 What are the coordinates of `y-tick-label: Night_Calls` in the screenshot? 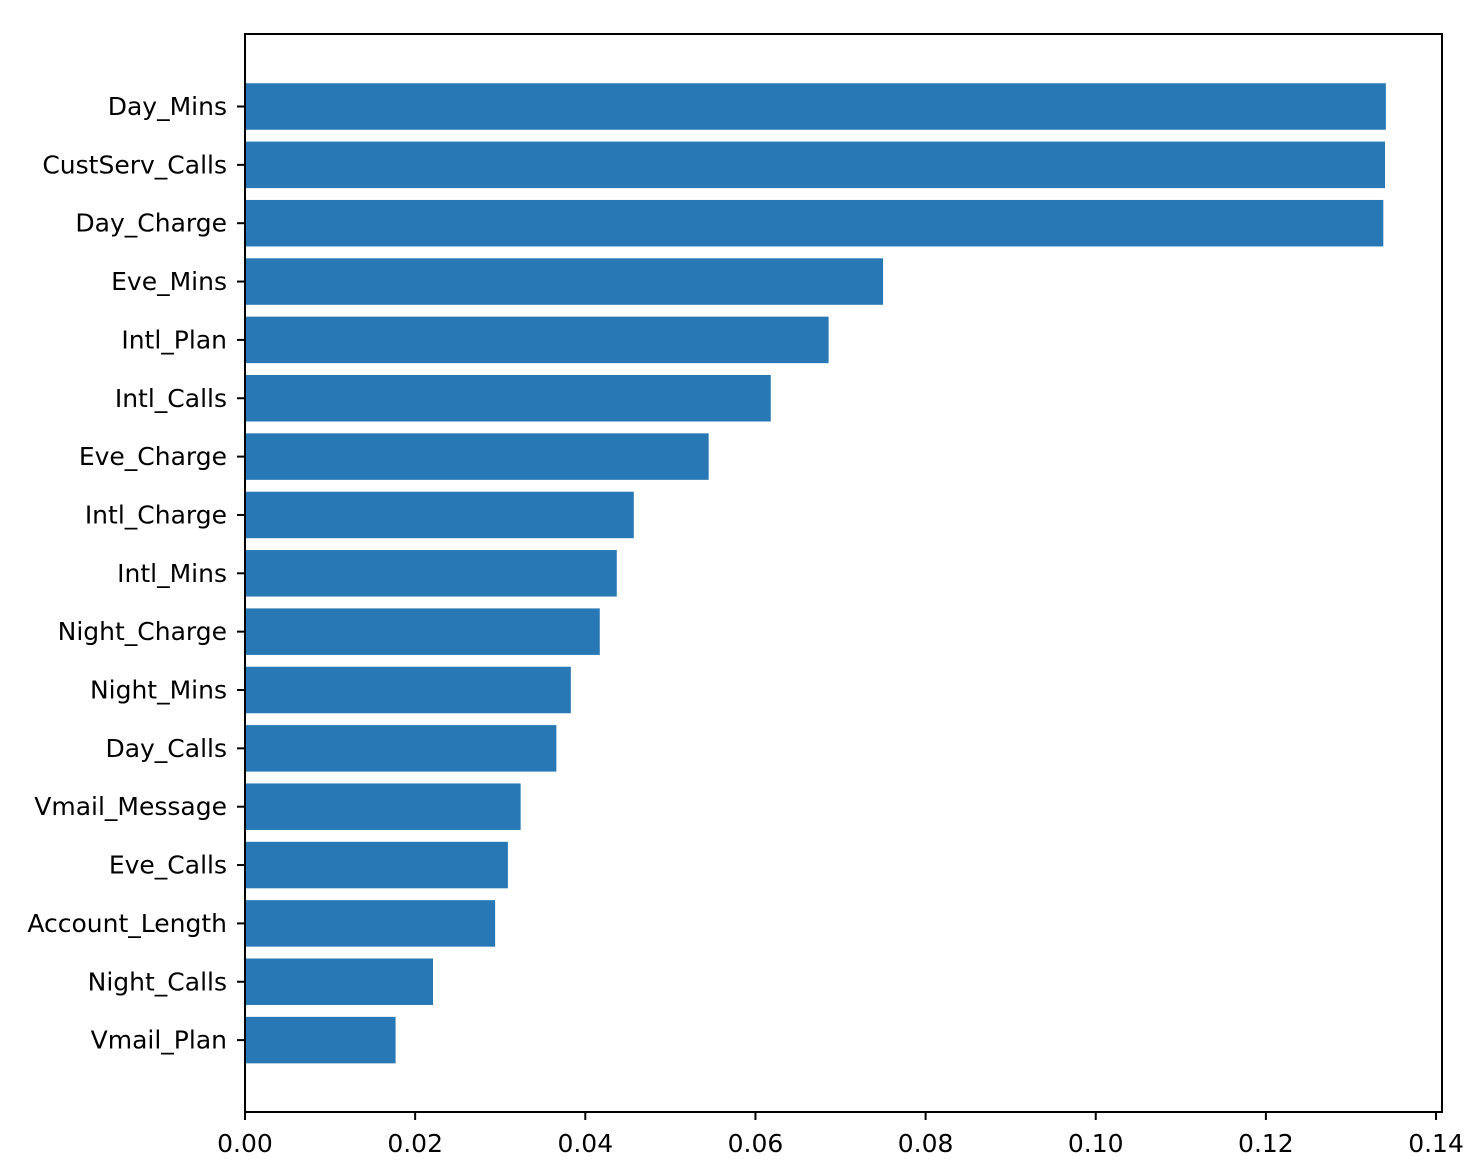 It's located at (157, 981).